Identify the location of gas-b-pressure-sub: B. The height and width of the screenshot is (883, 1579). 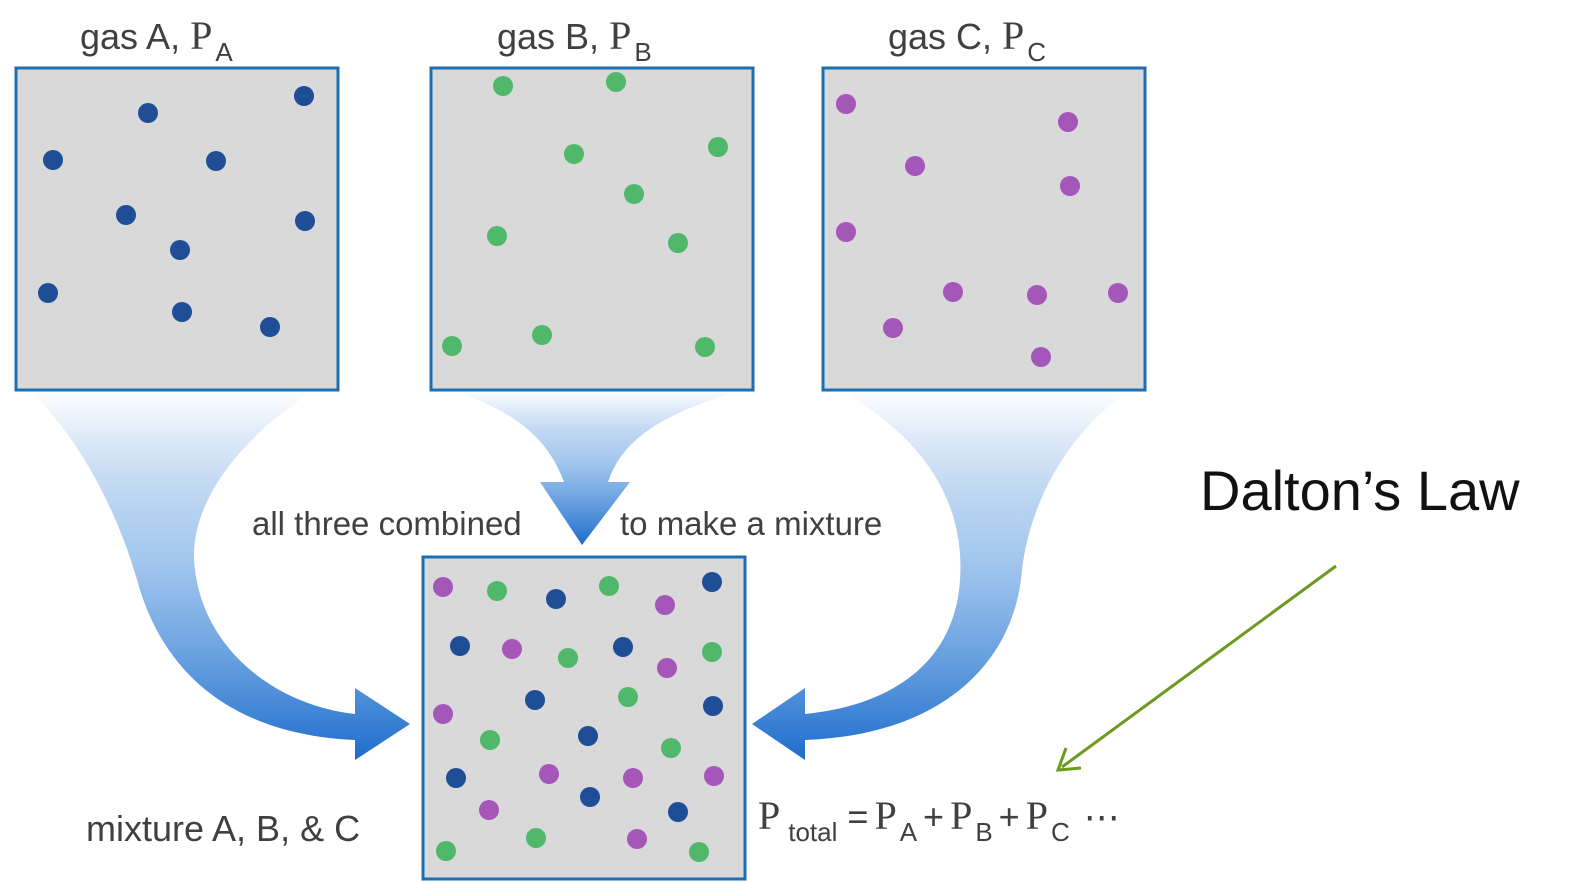
(643, 52).